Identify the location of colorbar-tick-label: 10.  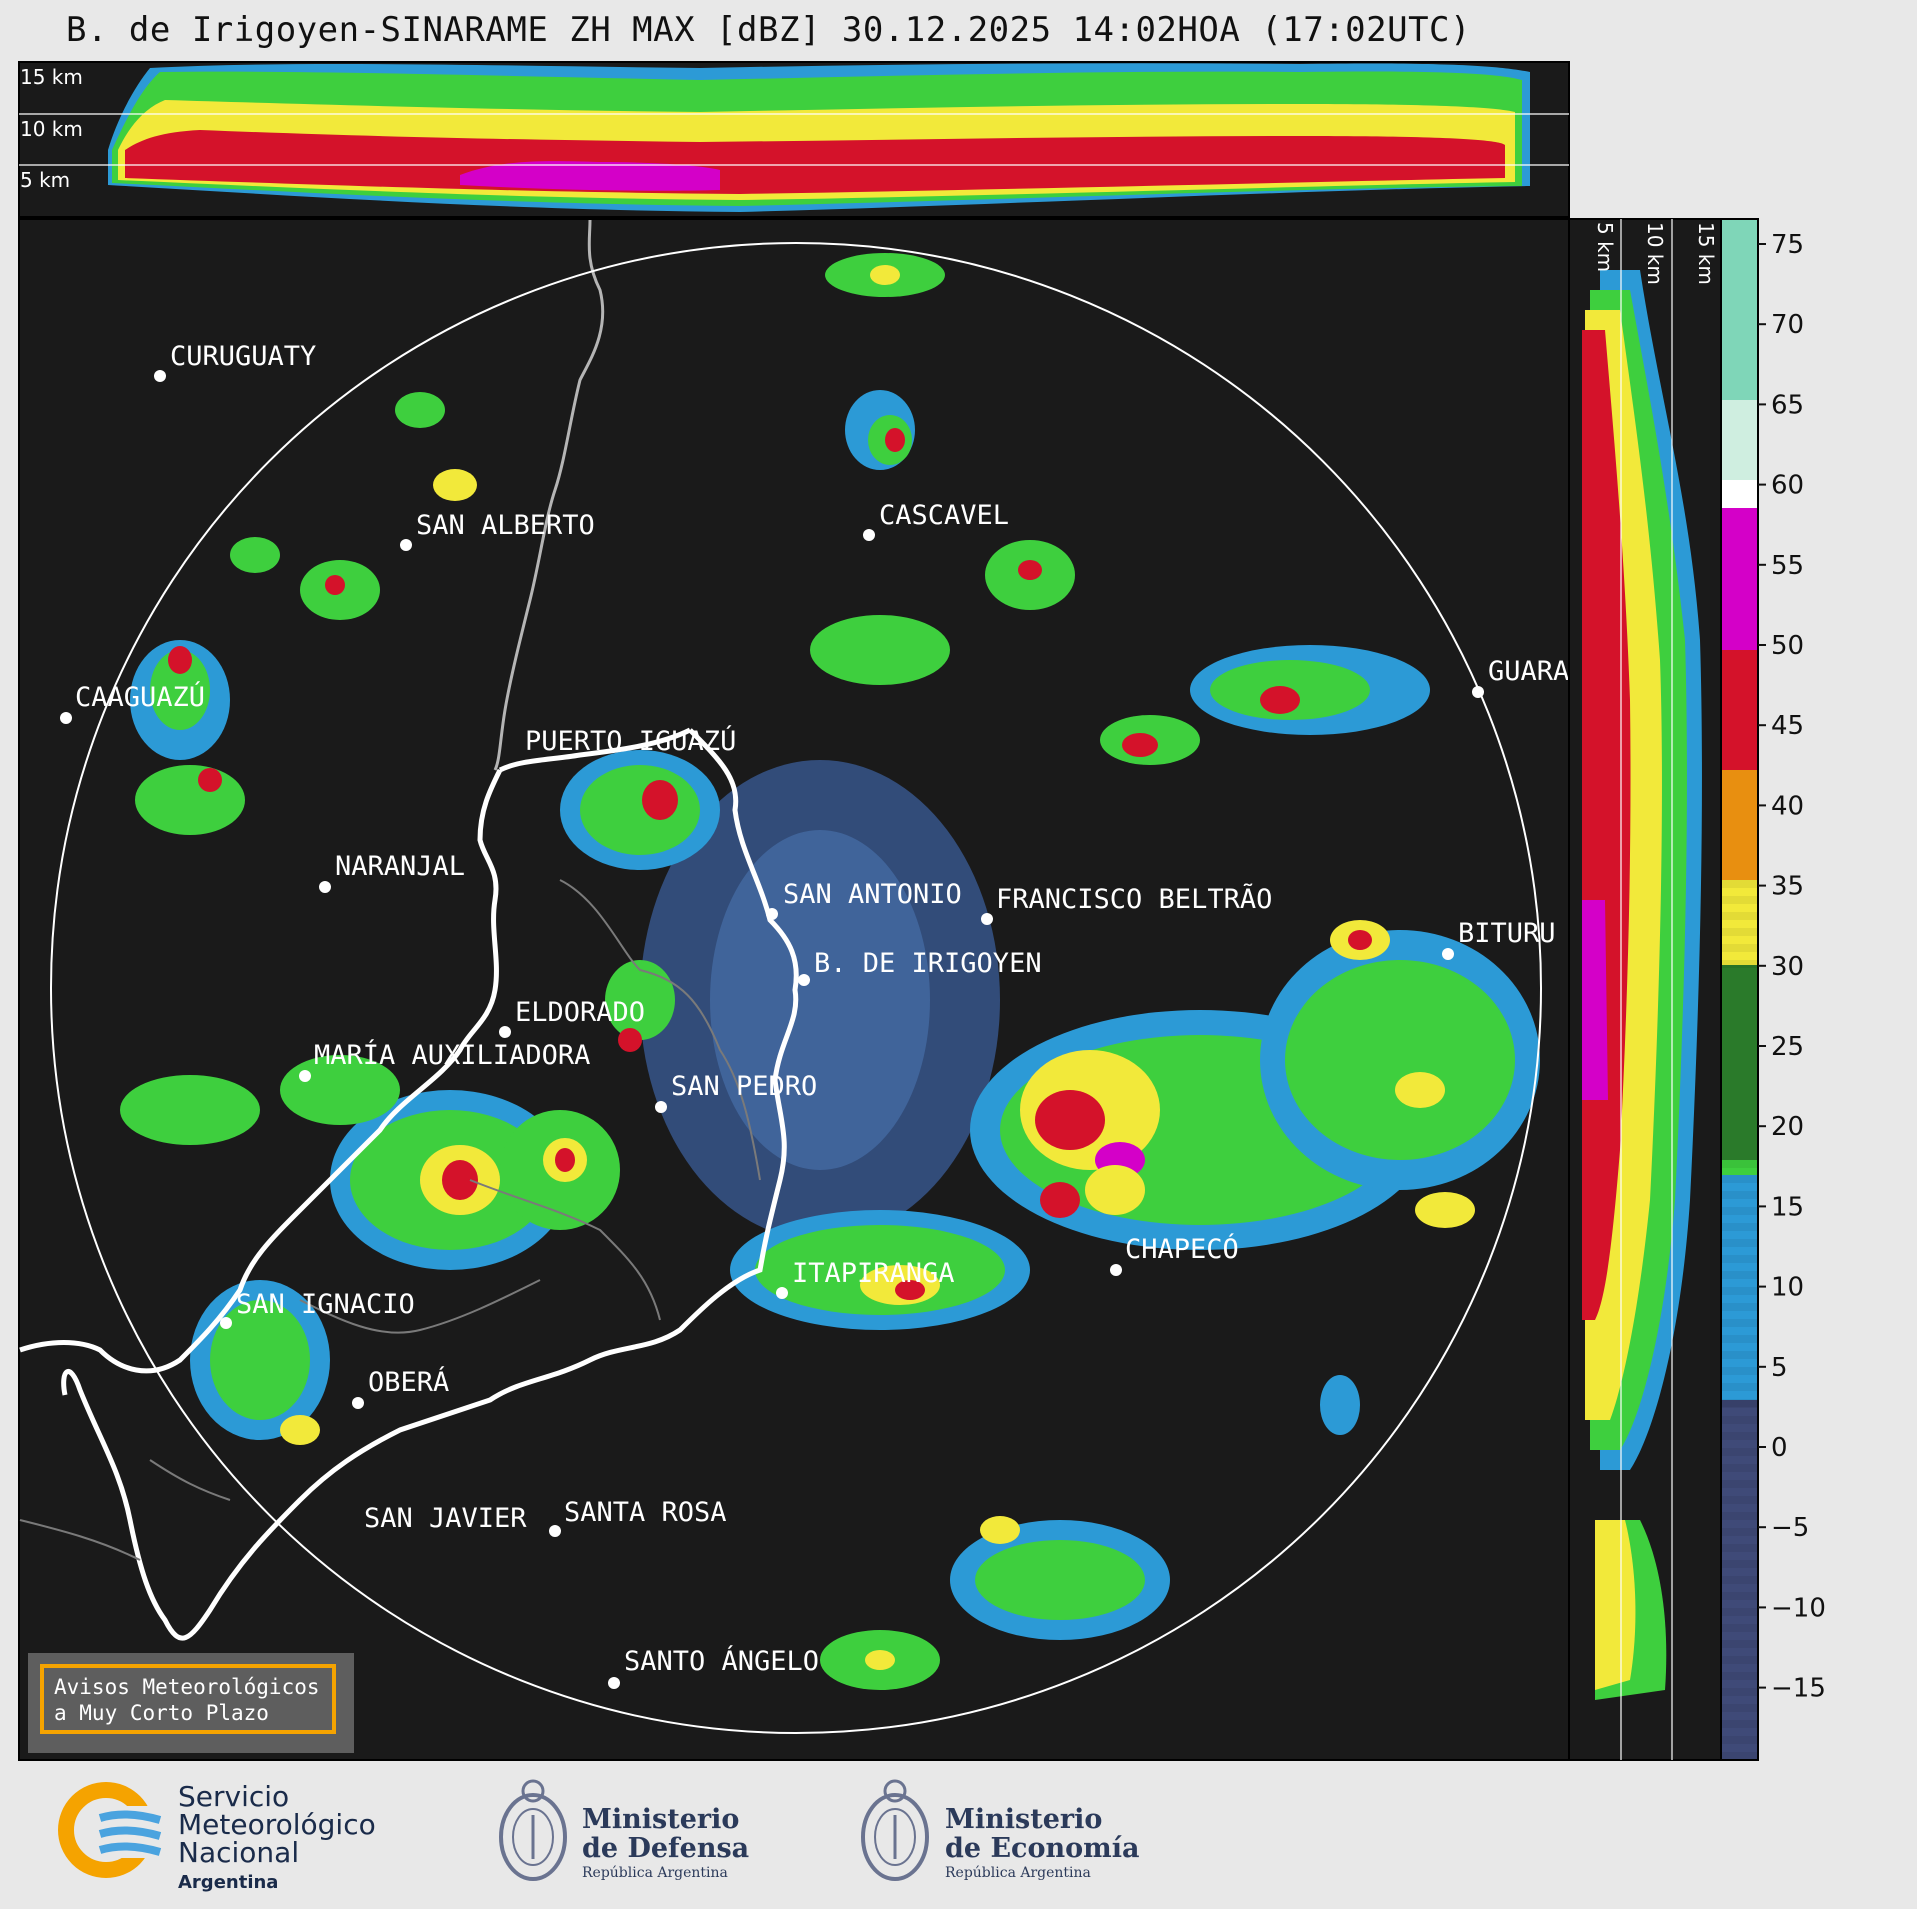
(1787, 1288).